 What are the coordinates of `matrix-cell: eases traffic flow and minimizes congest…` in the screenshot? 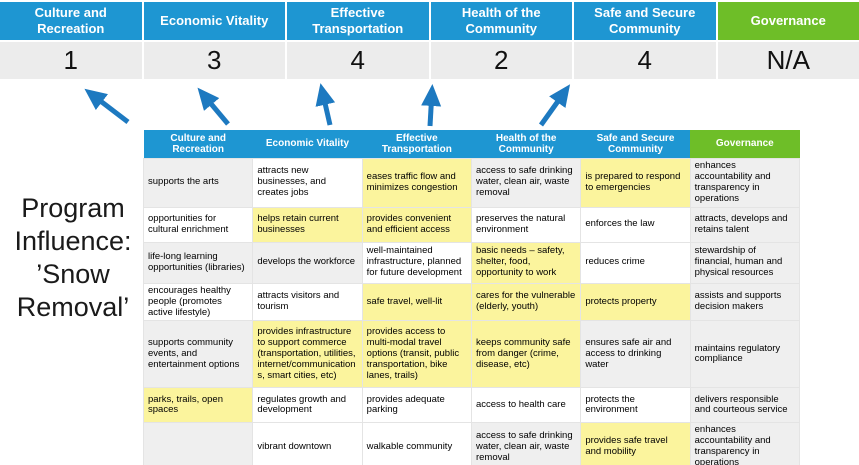 It's located at (416, 183).